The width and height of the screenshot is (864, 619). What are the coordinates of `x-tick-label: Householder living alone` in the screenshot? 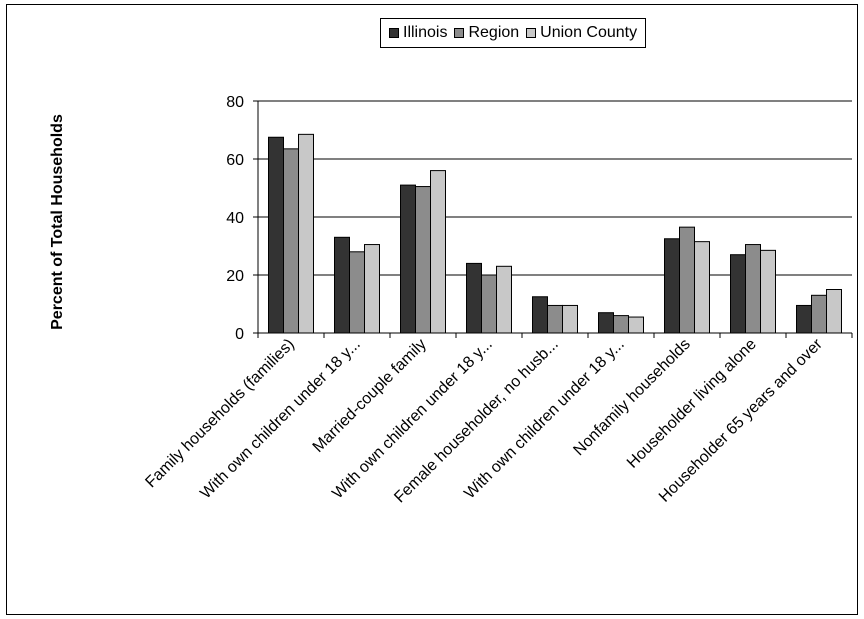 It's located at (692, 404).